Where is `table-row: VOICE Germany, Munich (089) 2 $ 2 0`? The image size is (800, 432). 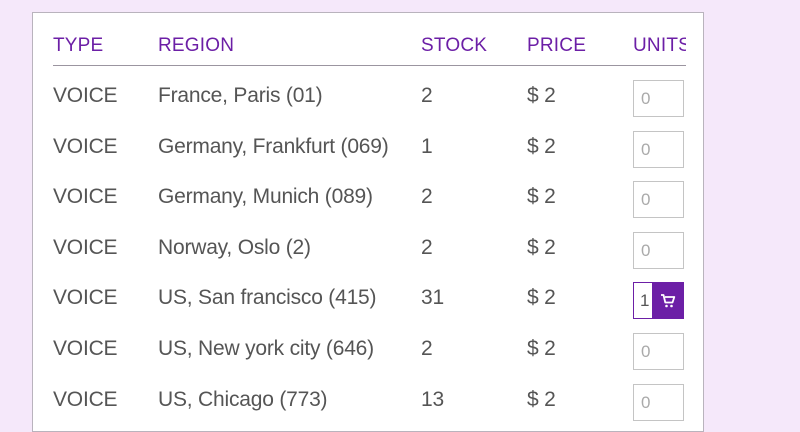 table-row: VOICE Germany, Munich (089) 2 $ 2 0 is located at coordinates (369, 193).